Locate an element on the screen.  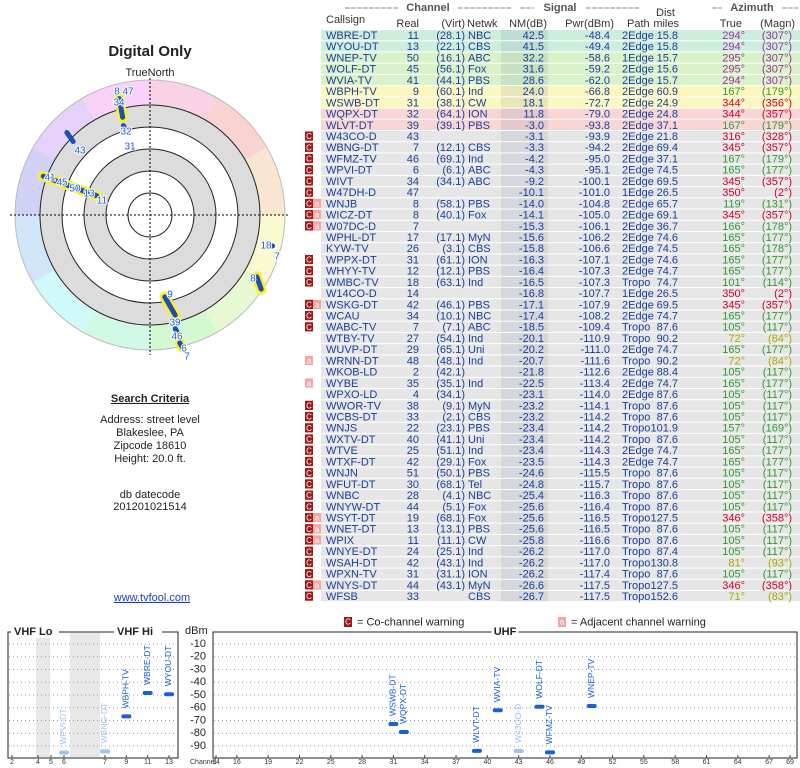
table-cell: -16.4 is located at coordinates (531, 272).